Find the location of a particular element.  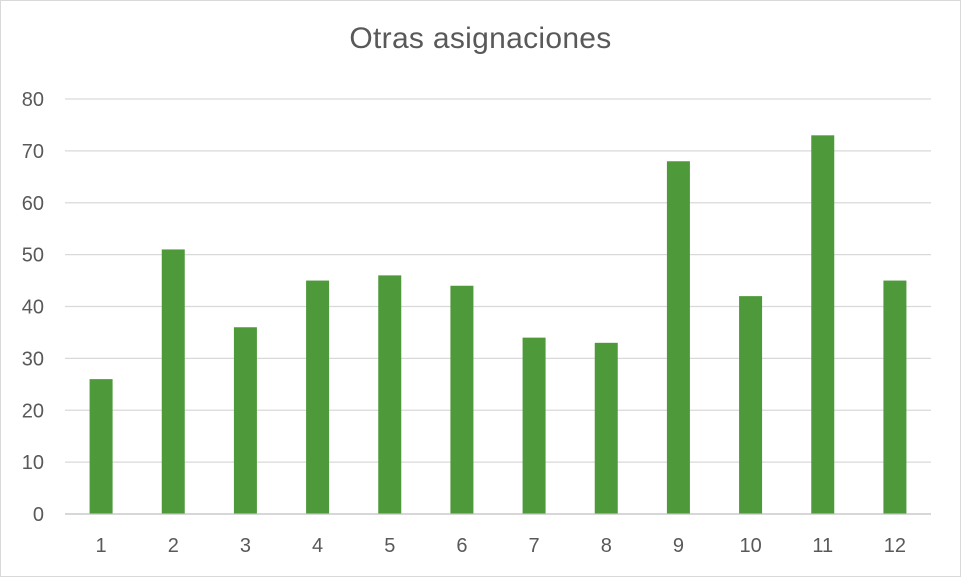

y-tick-label: 40 is located at coordinates (33, 308).